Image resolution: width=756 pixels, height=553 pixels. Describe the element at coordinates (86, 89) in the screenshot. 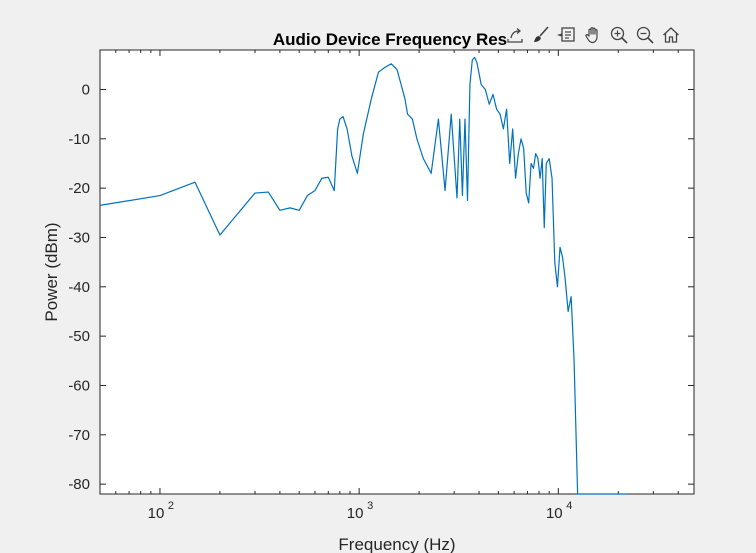

I see `y-tick-label: 0` at that location.